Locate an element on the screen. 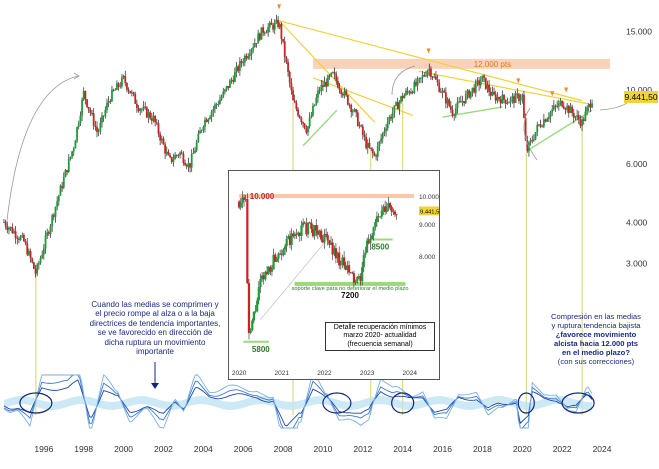 This screenshot has width=659, height=469. note-arrow-head is located at coordinates (155, 386).